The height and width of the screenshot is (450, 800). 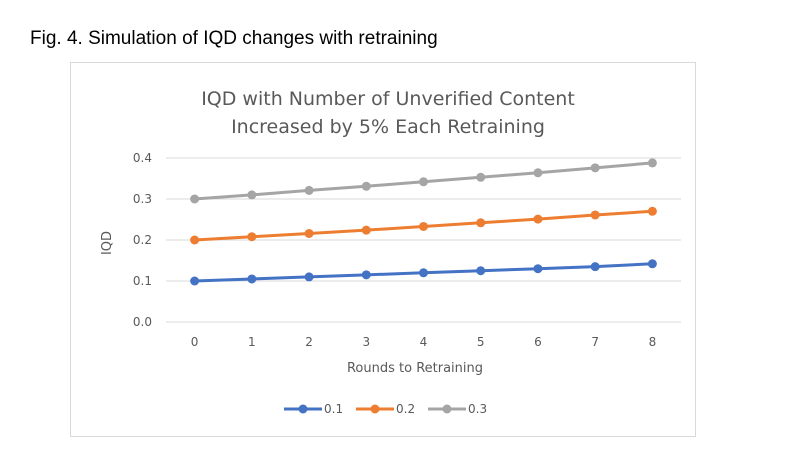 I want to click on chart-title-line-1: IQD with Number of Unverified Content, so click(x=388, y=99).